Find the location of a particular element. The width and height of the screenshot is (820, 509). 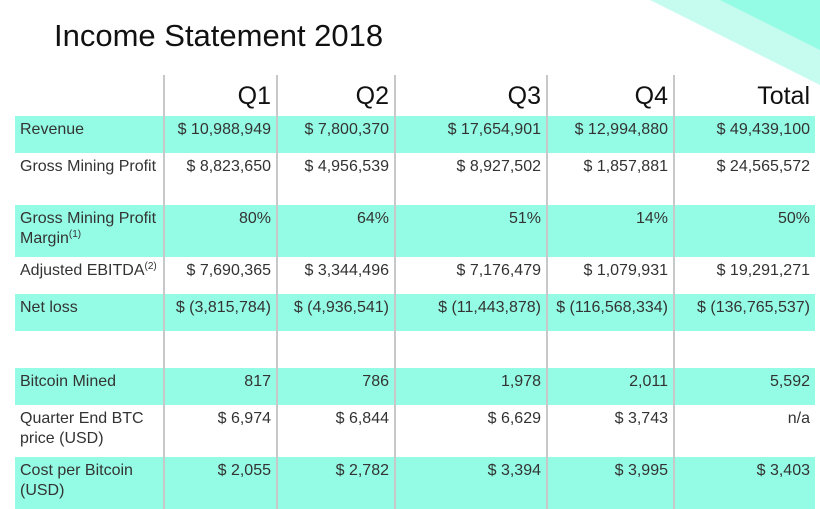

value-cell: $ 6,974 is located at coordinates (220, 431).